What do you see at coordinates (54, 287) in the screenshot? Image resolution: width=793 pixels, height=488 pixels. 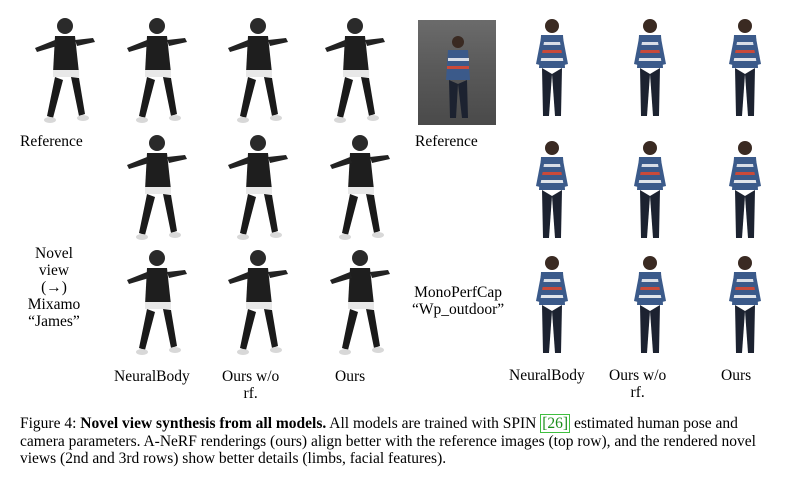 I see `left-side-label: Novel view (→) Mixamo “James”` at bounding box center [54, 287].